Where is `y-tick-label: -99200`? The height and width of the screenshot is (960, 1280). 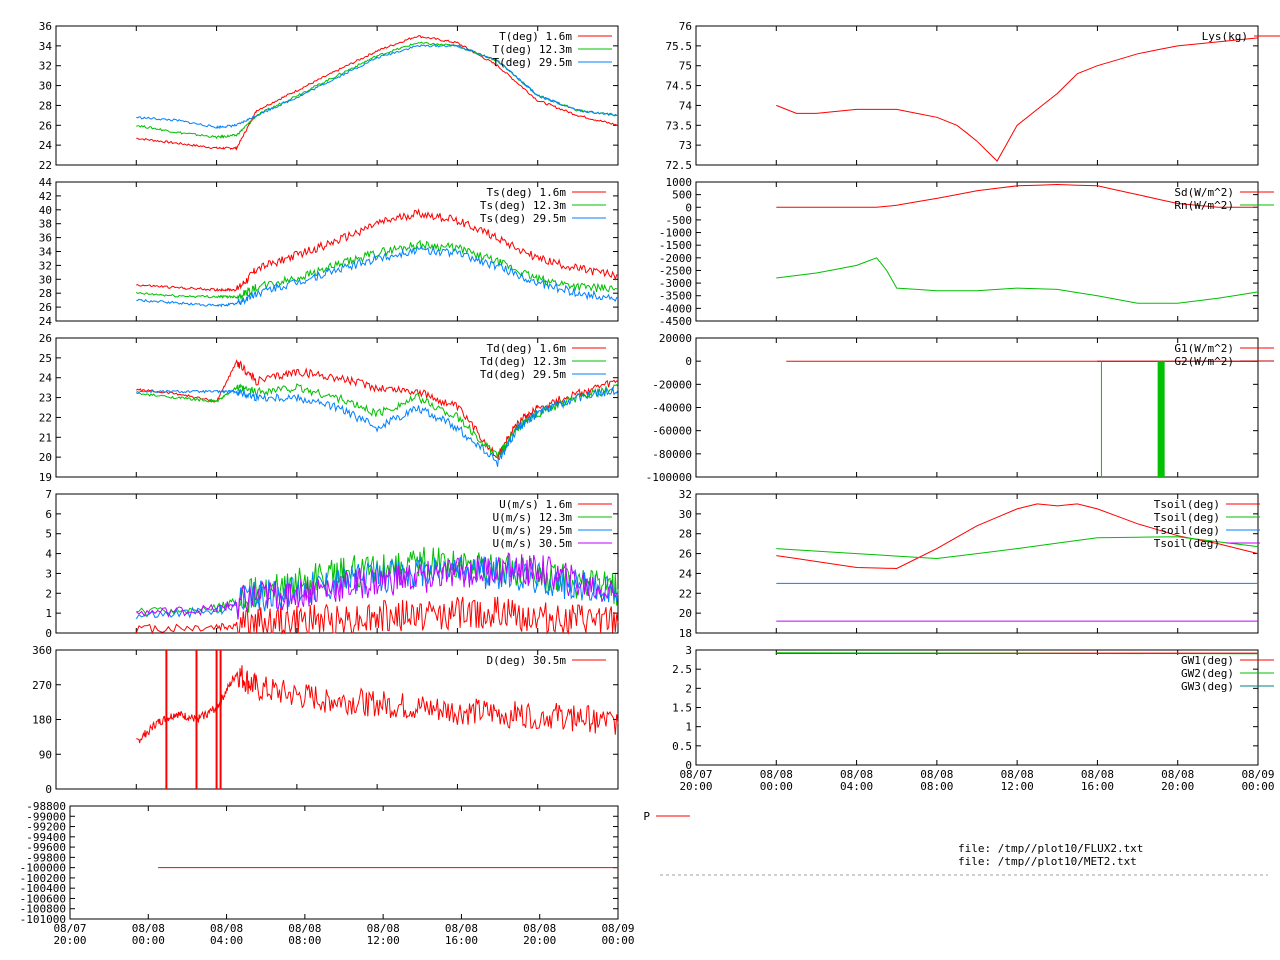
y-tick-label: -99200 is located at coordinates (46, 827).